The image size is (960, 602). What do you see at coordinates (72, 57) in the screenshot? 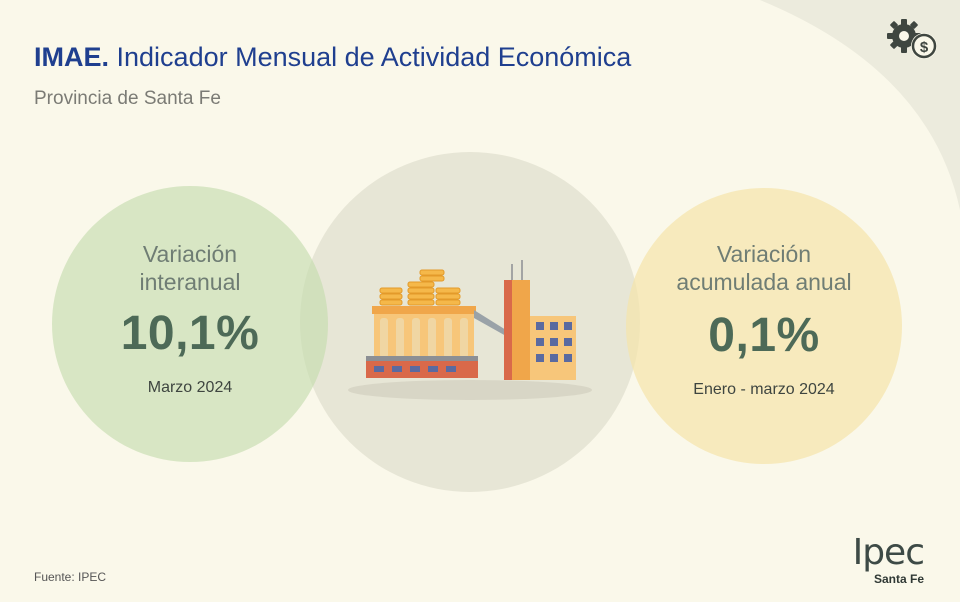
I see `page-title-bold: IMAE.` at bounding box center [72, 57].